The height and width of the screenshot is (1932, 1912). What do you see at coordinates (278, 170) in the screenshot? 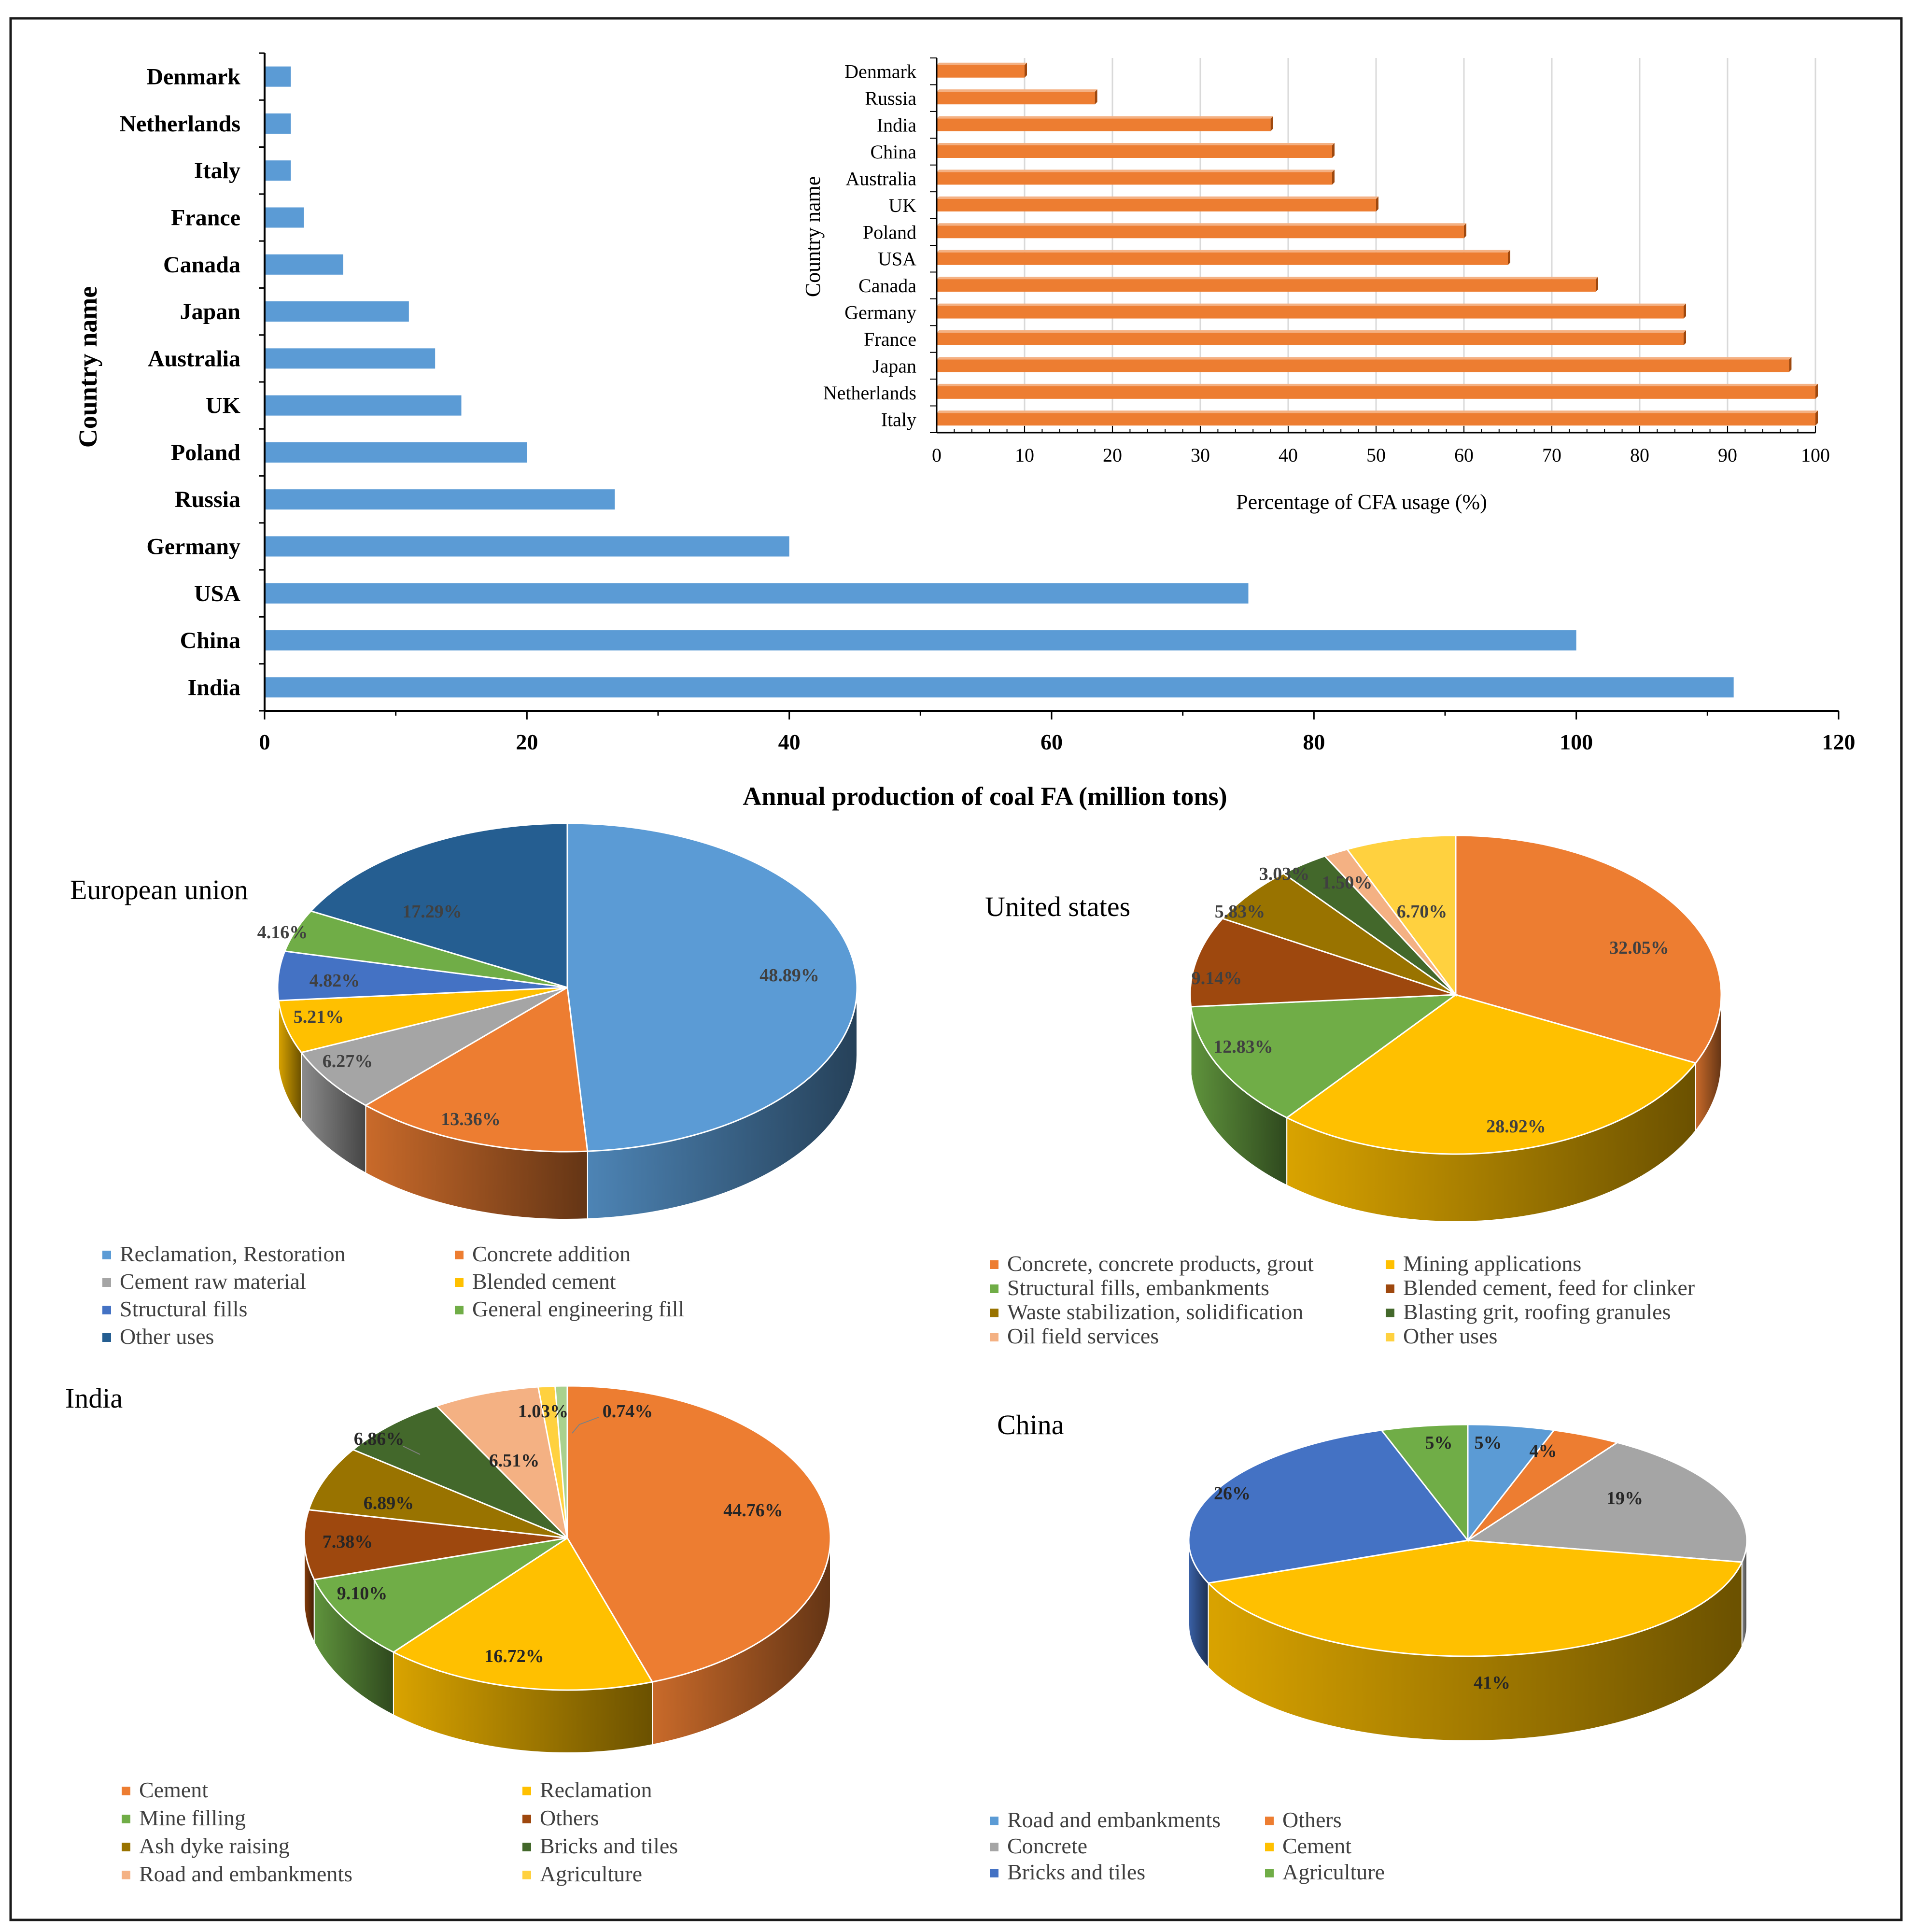
I see `main-bar-italy` at bounding box center [278, 170].